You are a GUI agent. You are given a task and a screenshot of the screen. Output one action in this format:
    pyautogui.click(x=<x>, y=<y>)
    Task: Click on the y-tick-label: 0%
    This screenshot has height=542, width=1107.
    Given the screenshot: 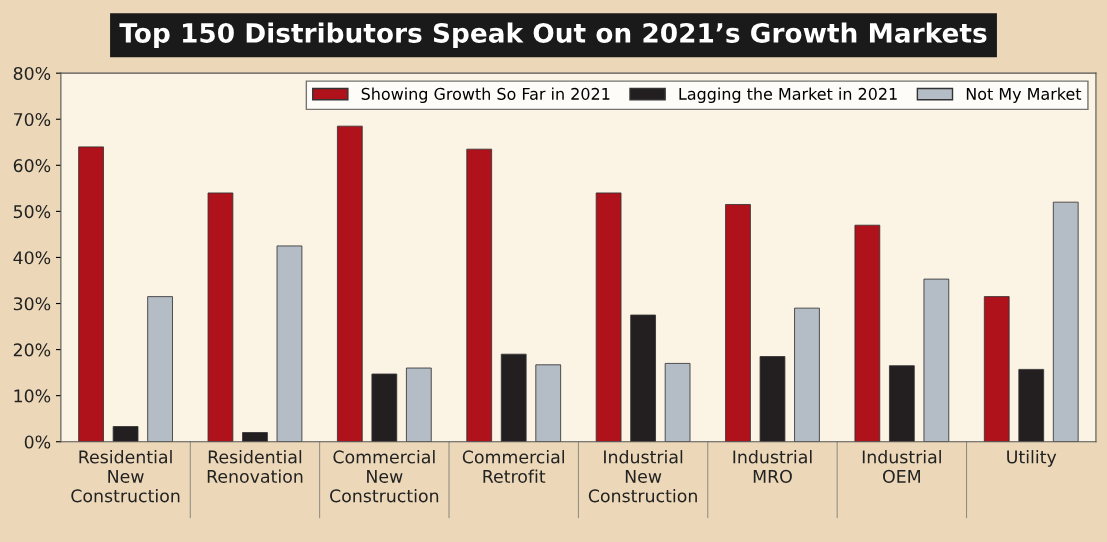 What is the action you would take?
    pyautogui.click(x=37, y=442)
    